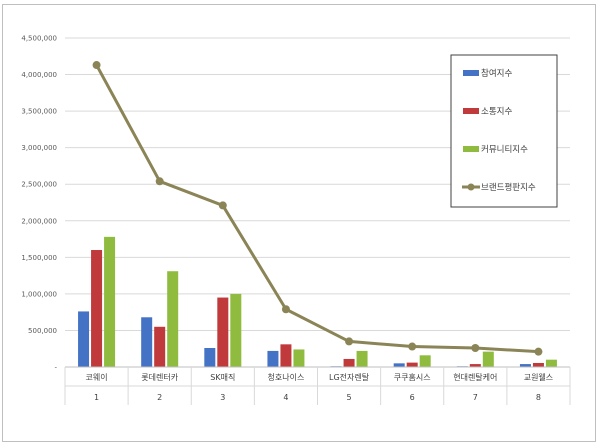 The height and width of the screenshot is (448, 600). Describe the element at coordinates (508, 187) in the screenshot. I see `legend-label: 브랜드평판지수` at that location.